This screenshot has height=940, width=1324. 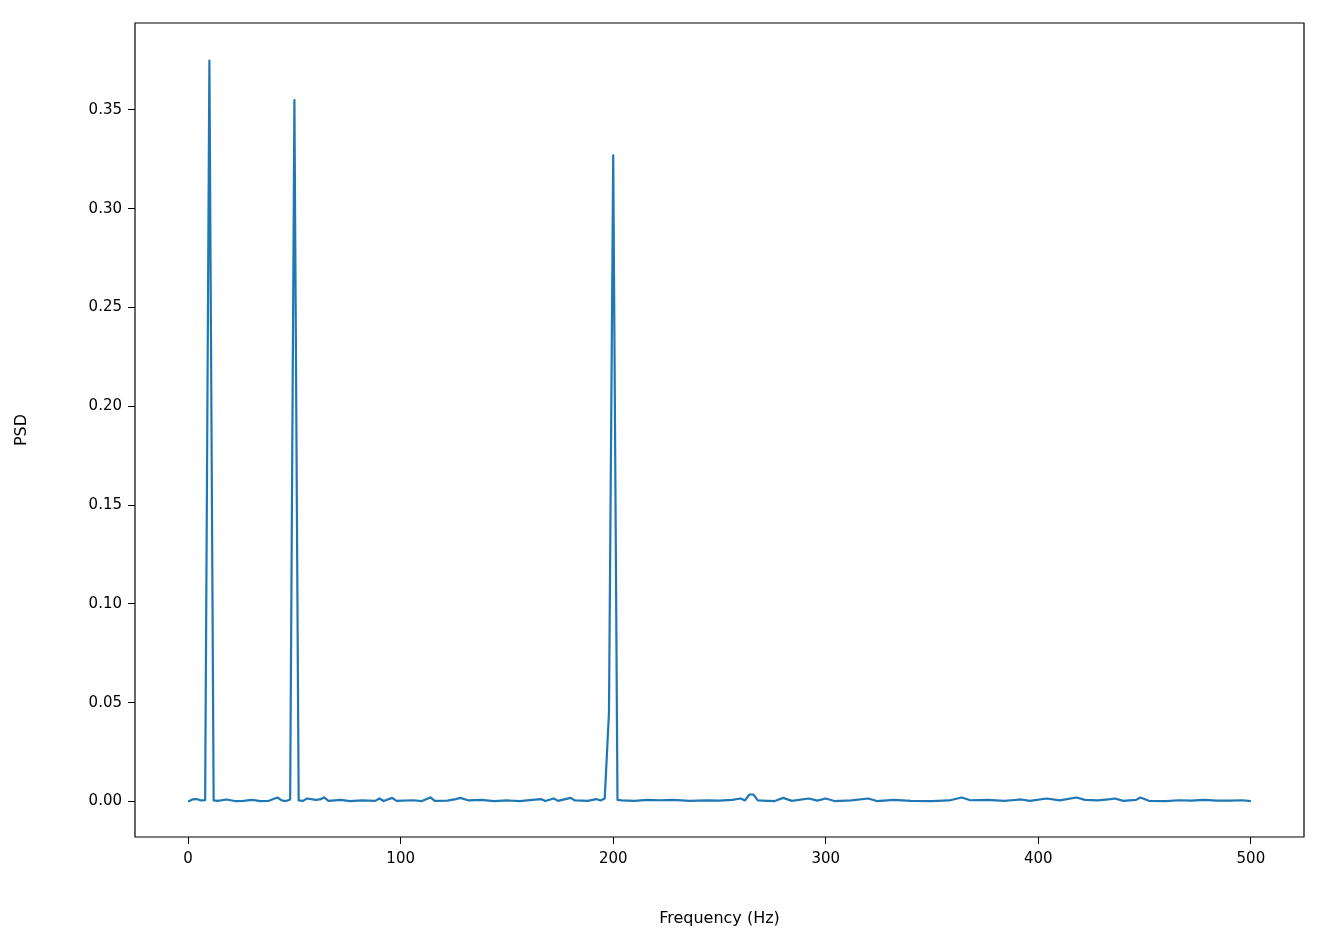 What do you see at coordinates (105, 207) in the screenshot?
I see `y-tick-label: 0.30` at bounding box center [105, 207].